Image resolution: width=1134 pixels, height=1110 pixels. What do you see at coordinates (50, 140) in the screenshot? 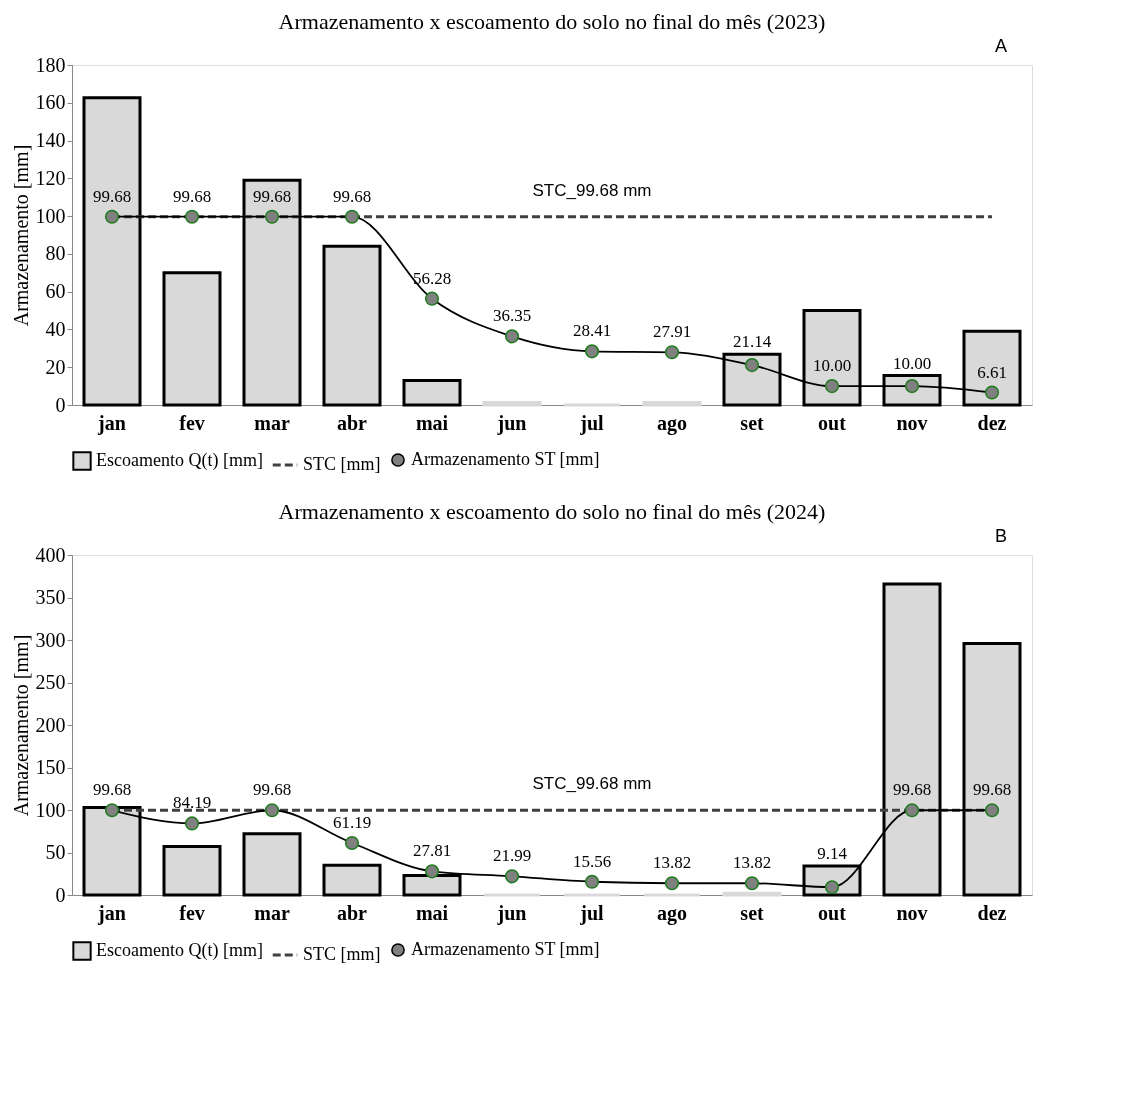
I see `y-tick-label: 140` at bounding box center [50, 140].